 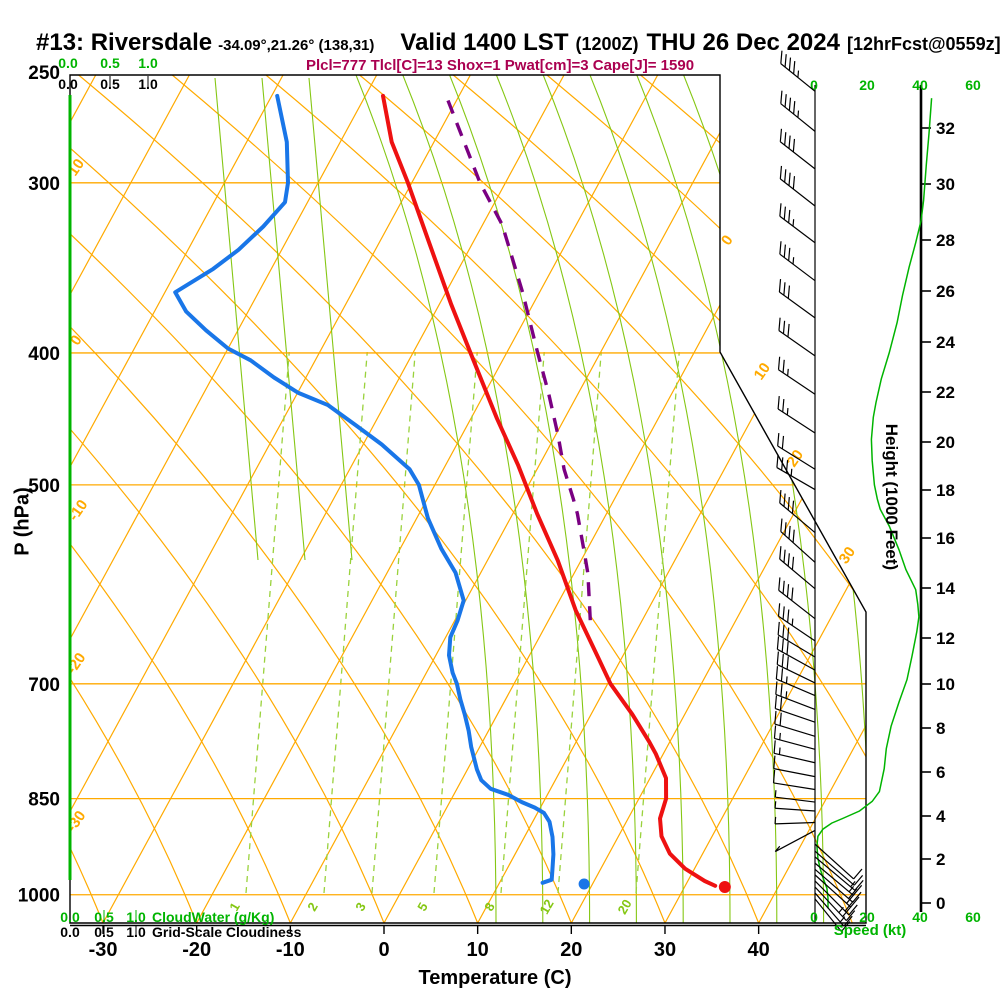 What do you see at coordinates (923, 44) in the screenshot?
I see `forecast-tag: [12hrFcst@0559z]` at bounding box center [923, 44].